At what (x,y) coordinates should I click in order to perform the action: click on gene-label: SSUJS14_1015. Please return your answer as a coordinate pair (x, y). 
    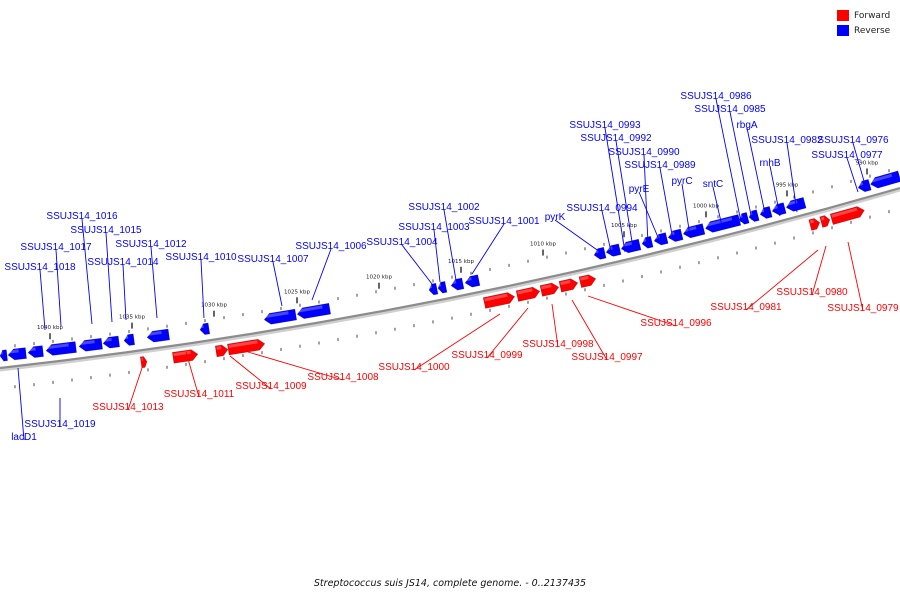
    Looking at the image, I should click on (106, 230).